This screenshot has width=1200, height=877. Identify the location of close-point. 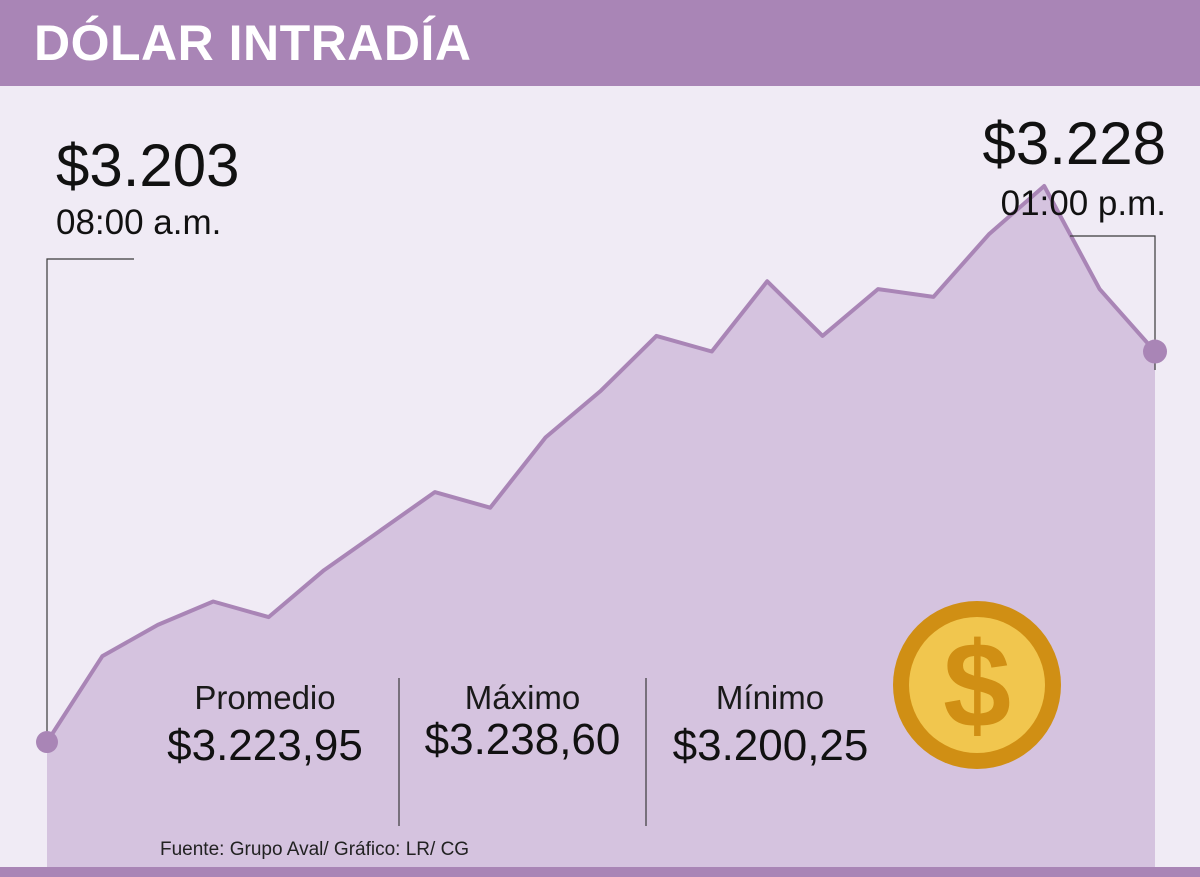
(1155, 351).